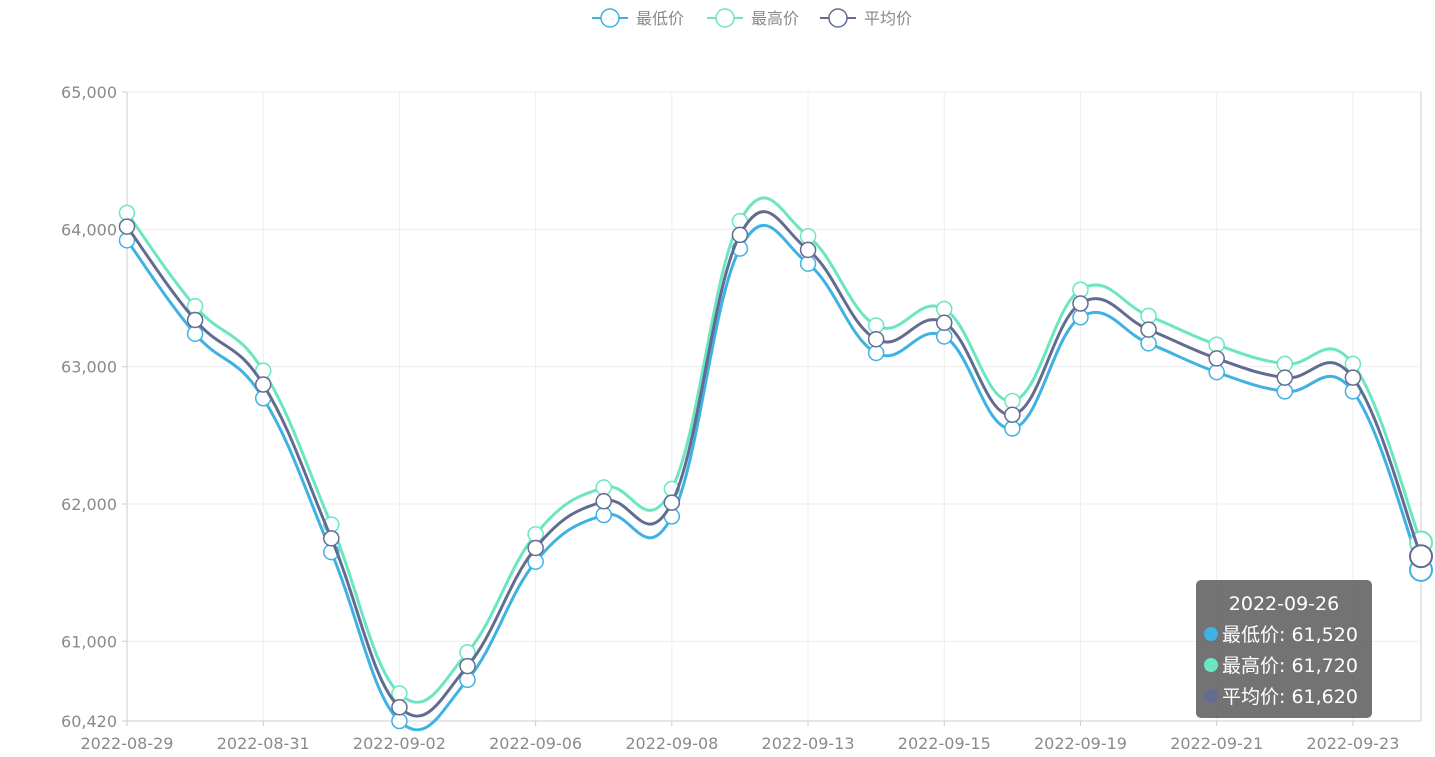 The image size is (1435, 757). I want to click on legend-item-1: 最高价, so click(753, 18).